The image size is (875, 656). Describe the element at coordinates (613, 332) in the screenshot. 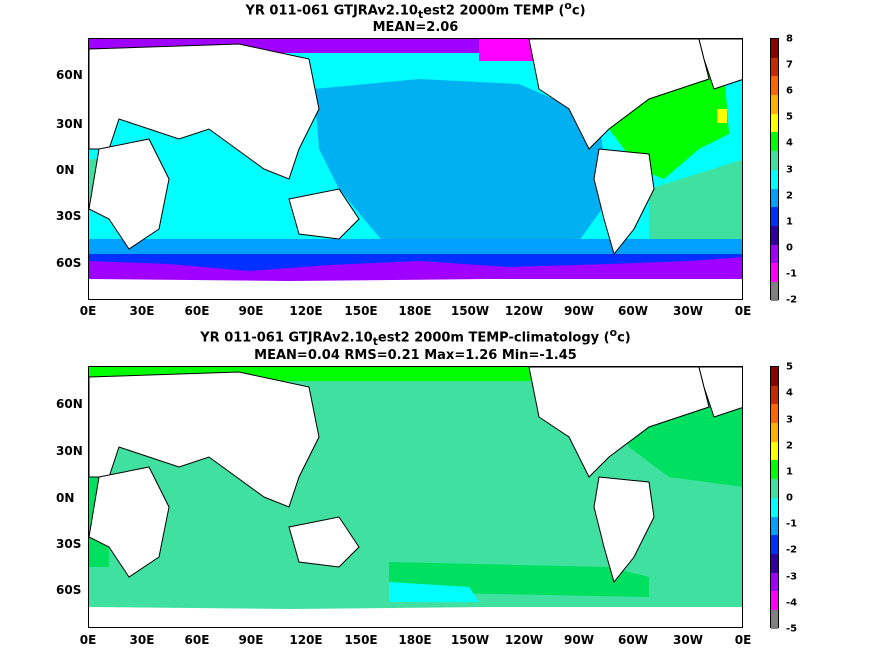

I see `panel2-title-sup: o` at that location.